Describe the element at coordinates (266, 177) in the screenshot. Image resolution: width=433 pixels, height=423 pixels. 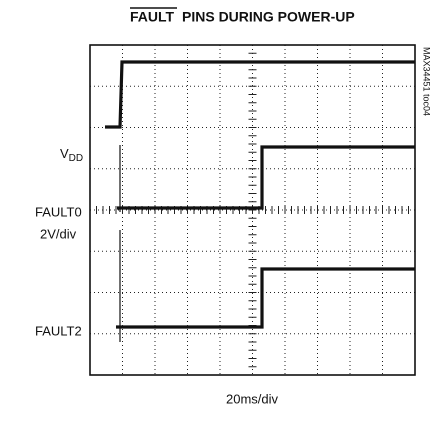
I see `fault0-trace` at that location.